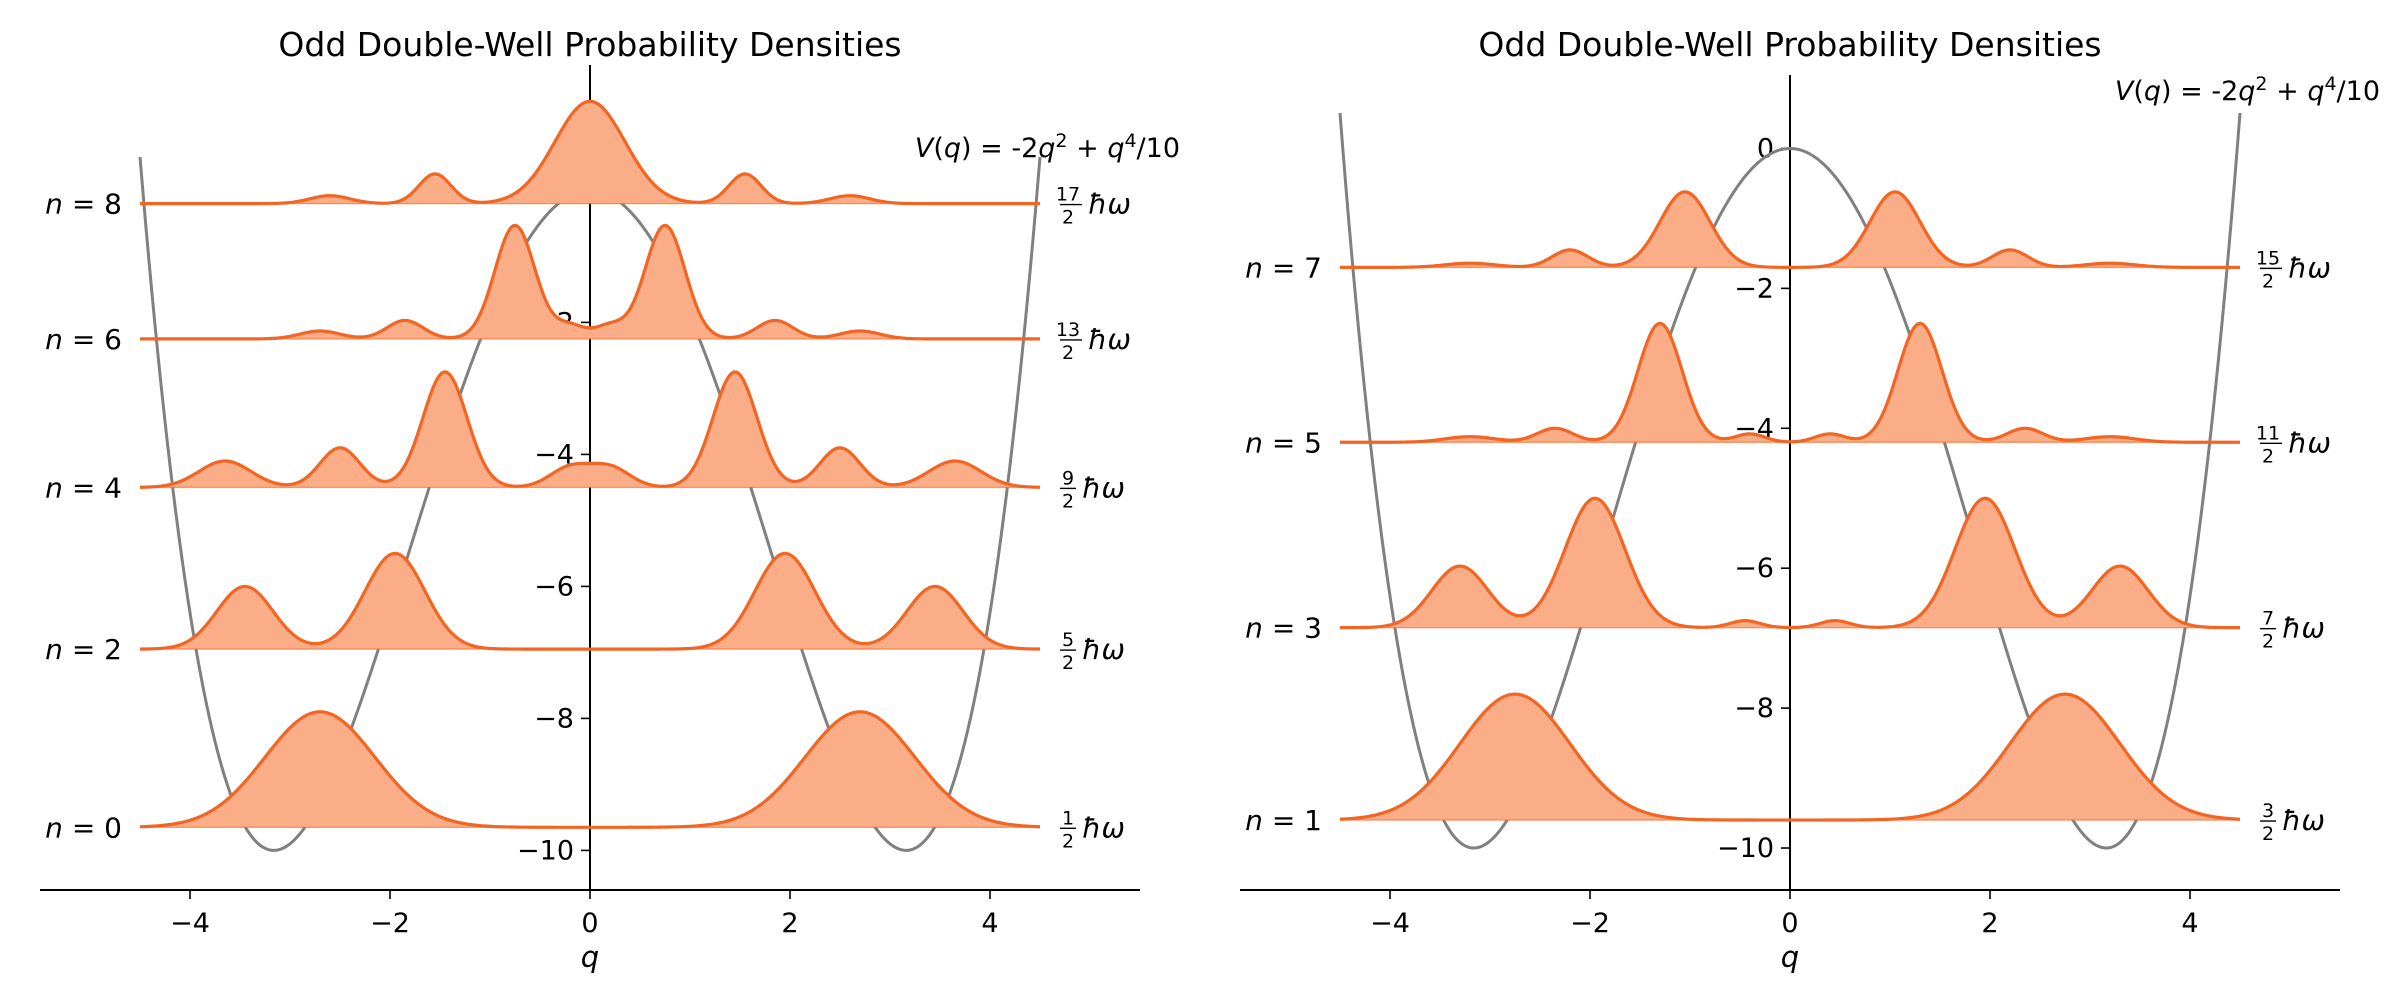 This screenshot has width=2400, height=1000. What do you see at coordinates (83, 204) in the screenshot?
I see `state-label-n8: n = 8` at bounding box center [83, 204].